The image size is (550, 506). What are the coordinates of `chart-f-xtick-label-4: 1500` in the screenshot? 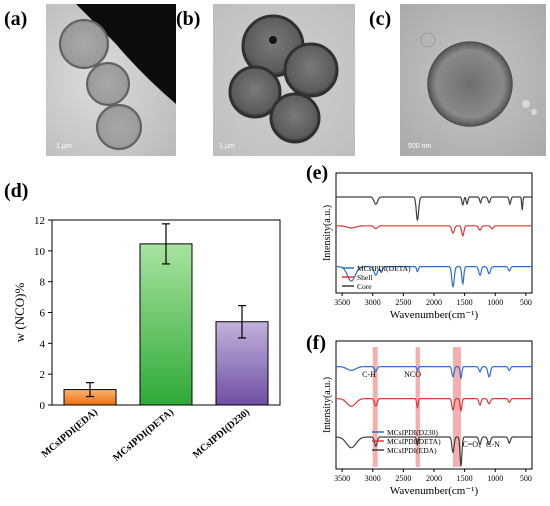 It's located at (465, 478).